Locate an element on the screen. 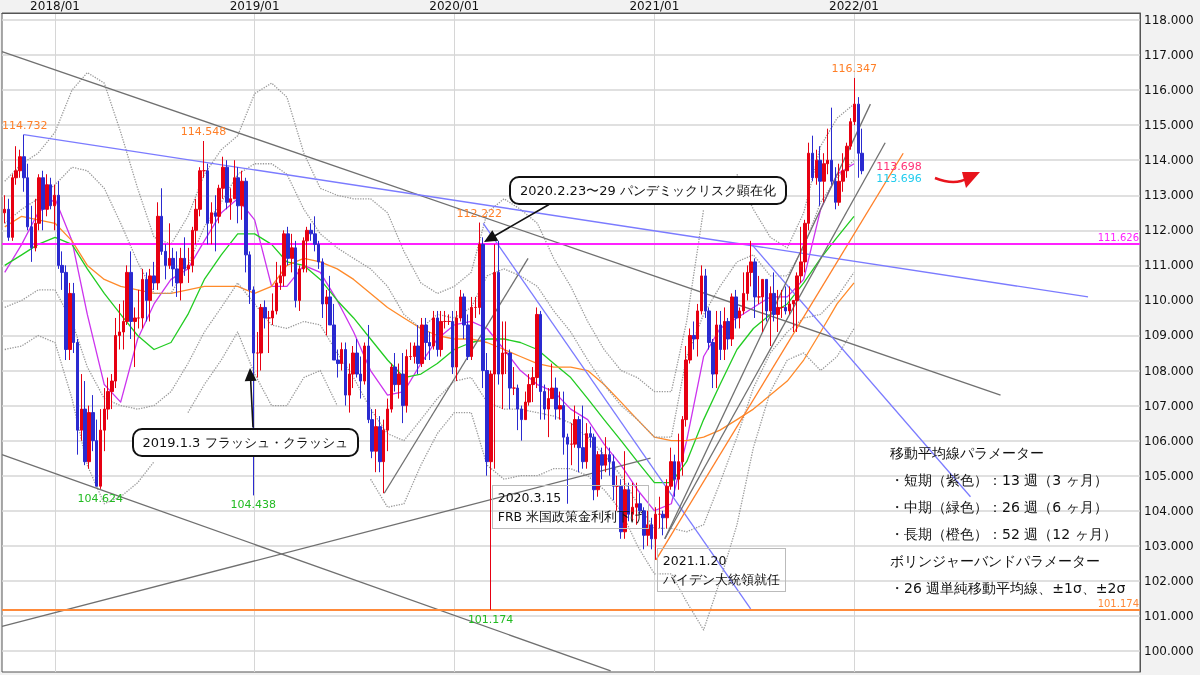 This screenshot has height=675, width=1200. annotation: 116.347 is located at coordinates (854, 68).